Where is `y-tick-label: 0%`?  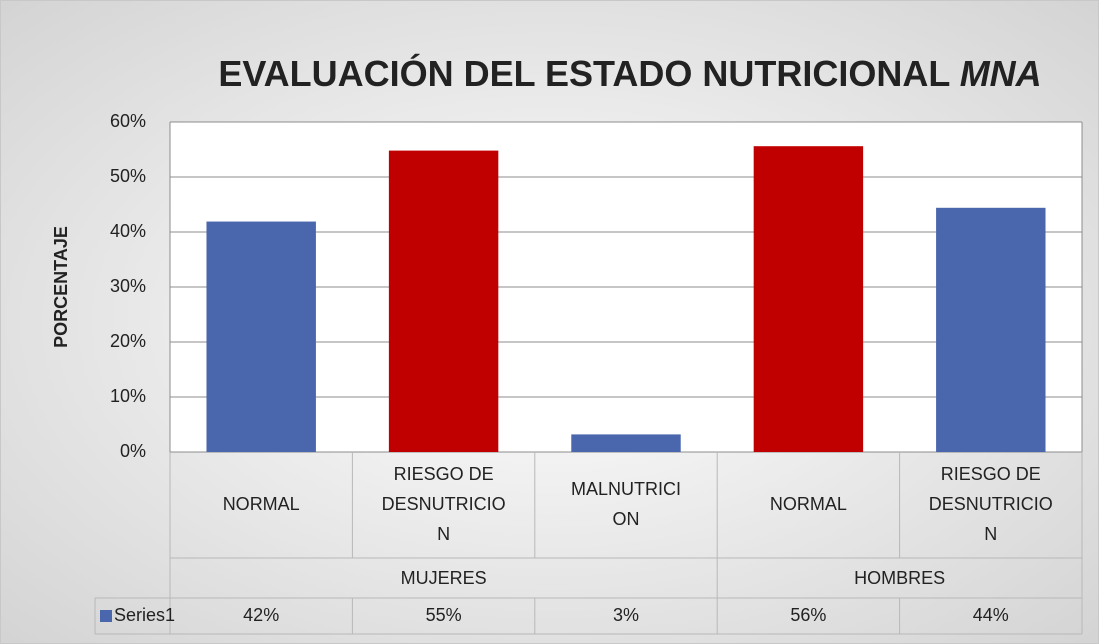 y-tick-label: 0% is located at coordinates (133, 451).